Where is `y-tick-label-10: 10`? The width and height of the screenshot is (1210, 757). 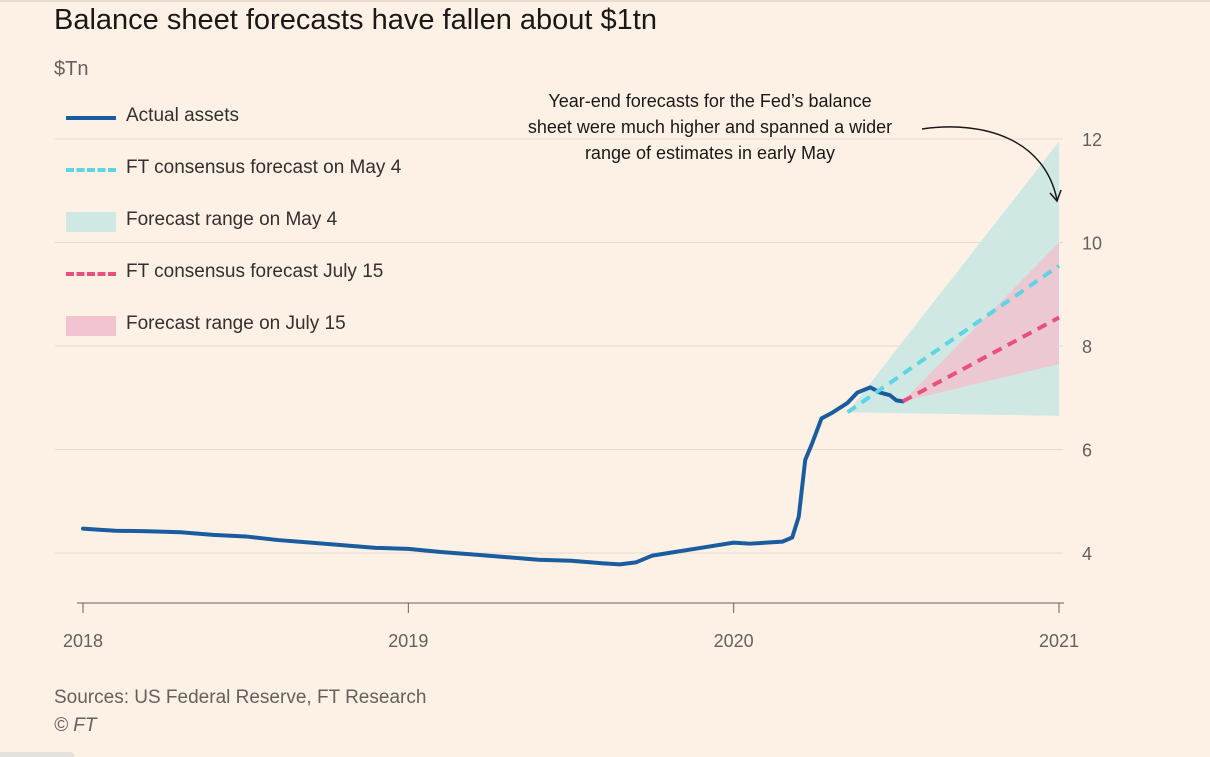 y-tick-label-10: 10 is located at coordinates (1092, 244).